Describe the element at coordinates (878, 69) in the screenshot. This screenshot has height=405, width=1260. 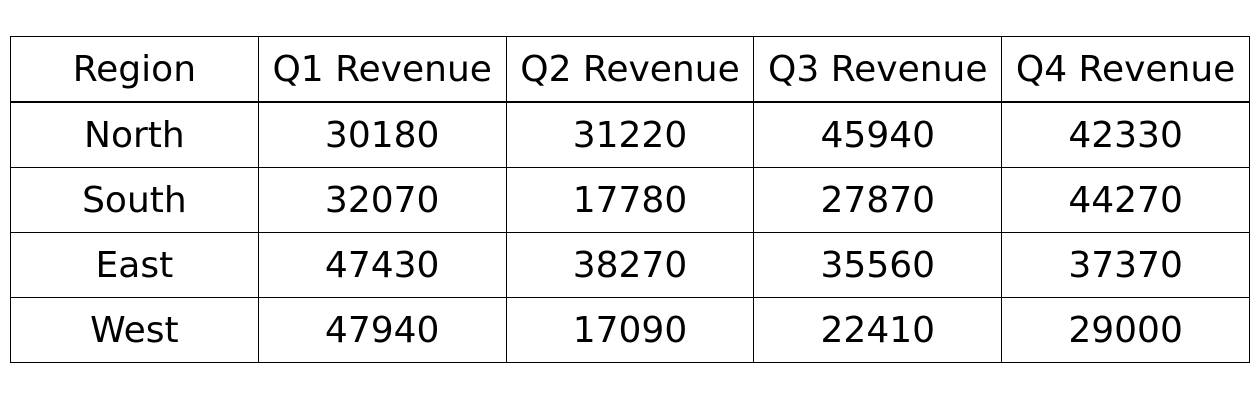
I see `column-header-q3-revenue: Q3 Revenue` at that location.